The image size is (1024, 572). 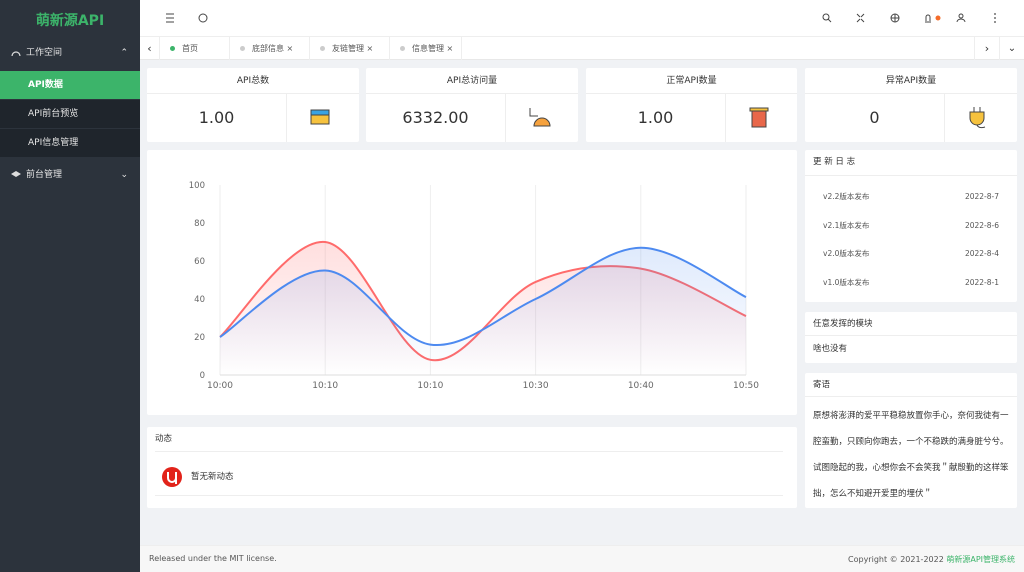 I want to click on menu-group: 工作空间 ⌃, so click(x=77, y=53).